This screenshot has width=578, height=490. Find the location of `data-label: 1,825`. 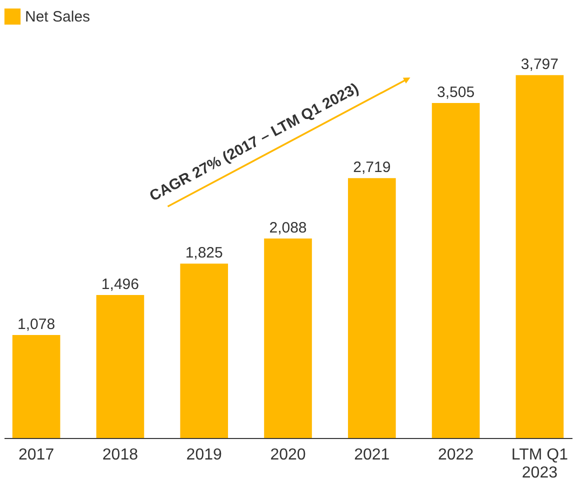

data-label: 1,825 is located at coordinates (204, 253).